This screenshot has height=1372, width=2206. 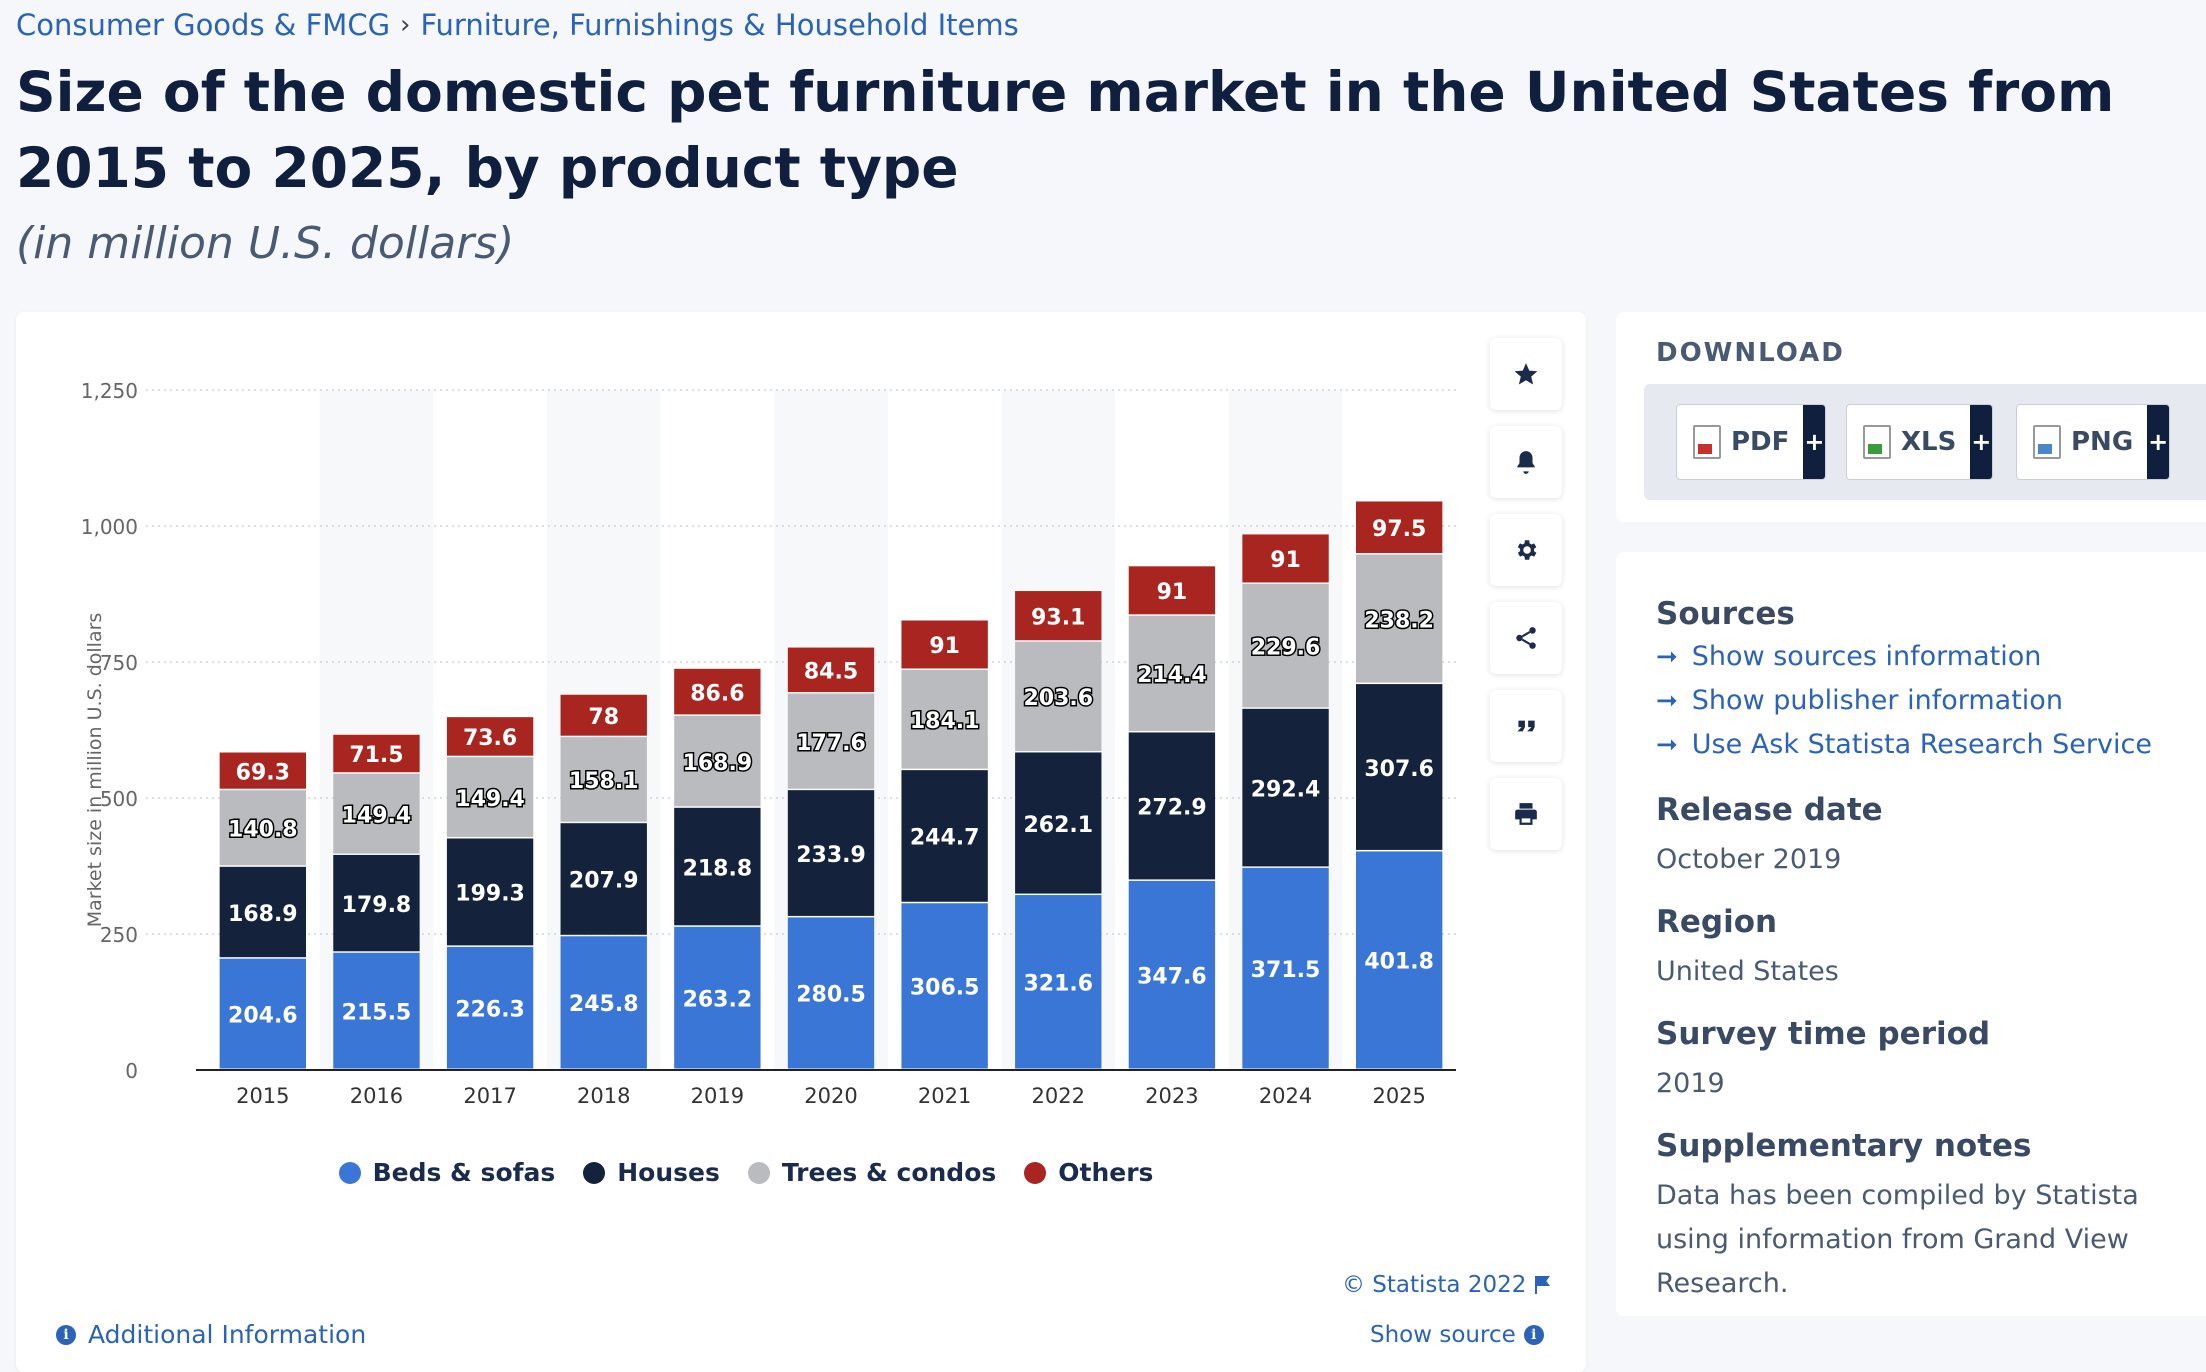 I want to click on download-pdf-button: PDF +, so click(x=1751, y=442).